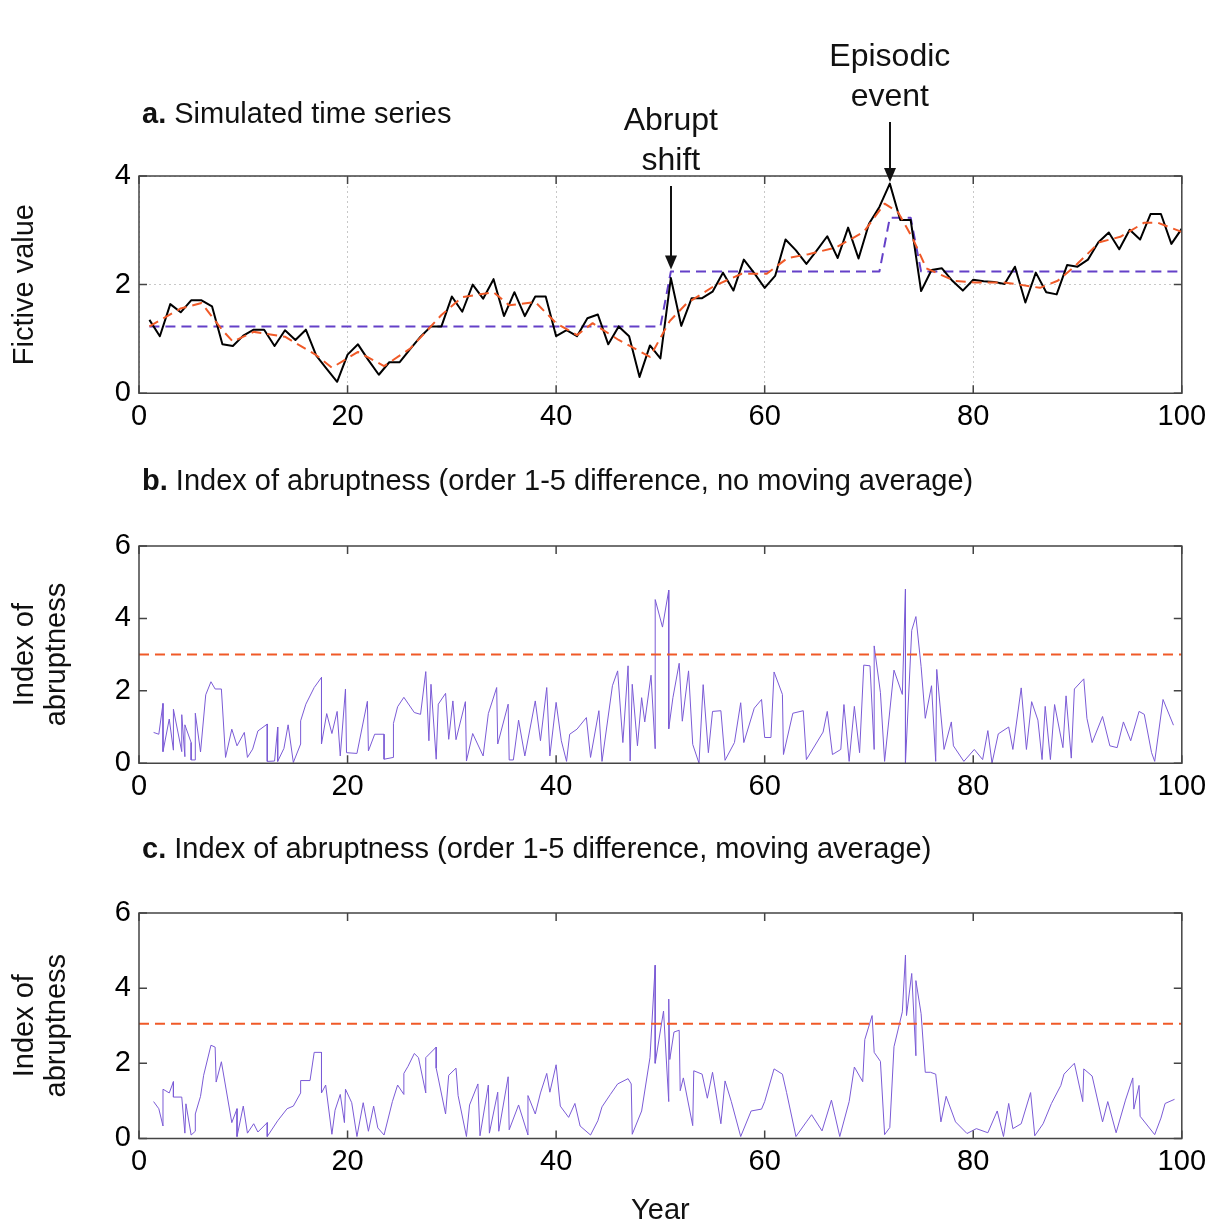 This screenshot has height=1228, width=1212. Describe the element at coordinates (671, 139) in the screenshot. I see `annotation: Abrupt shift` at that location.